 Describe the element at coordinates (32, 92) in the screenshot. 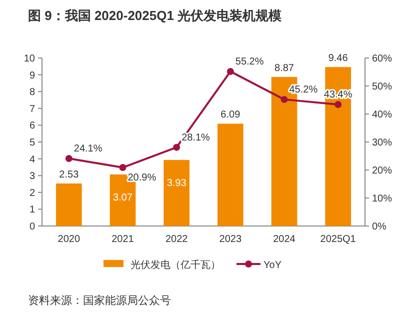

I see `y-tick-label: 8` at that location.